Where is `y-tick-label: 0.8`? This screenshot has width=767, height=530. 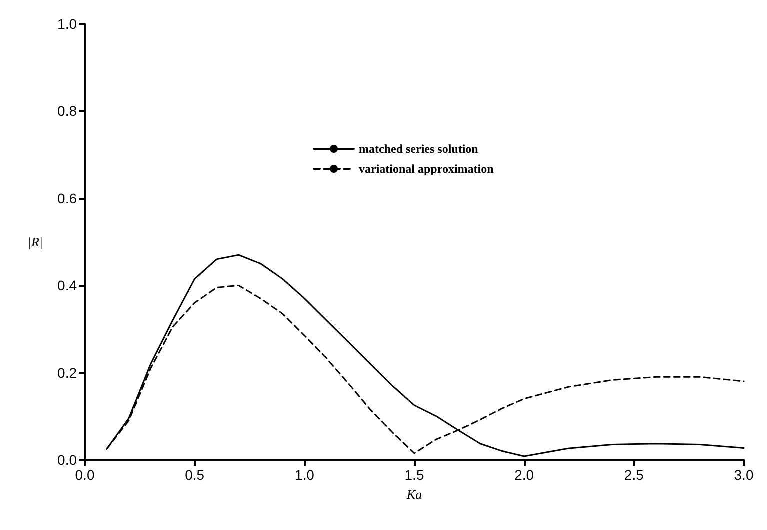 y-tick-label: 0.8 is located at coordinates (68, 111).